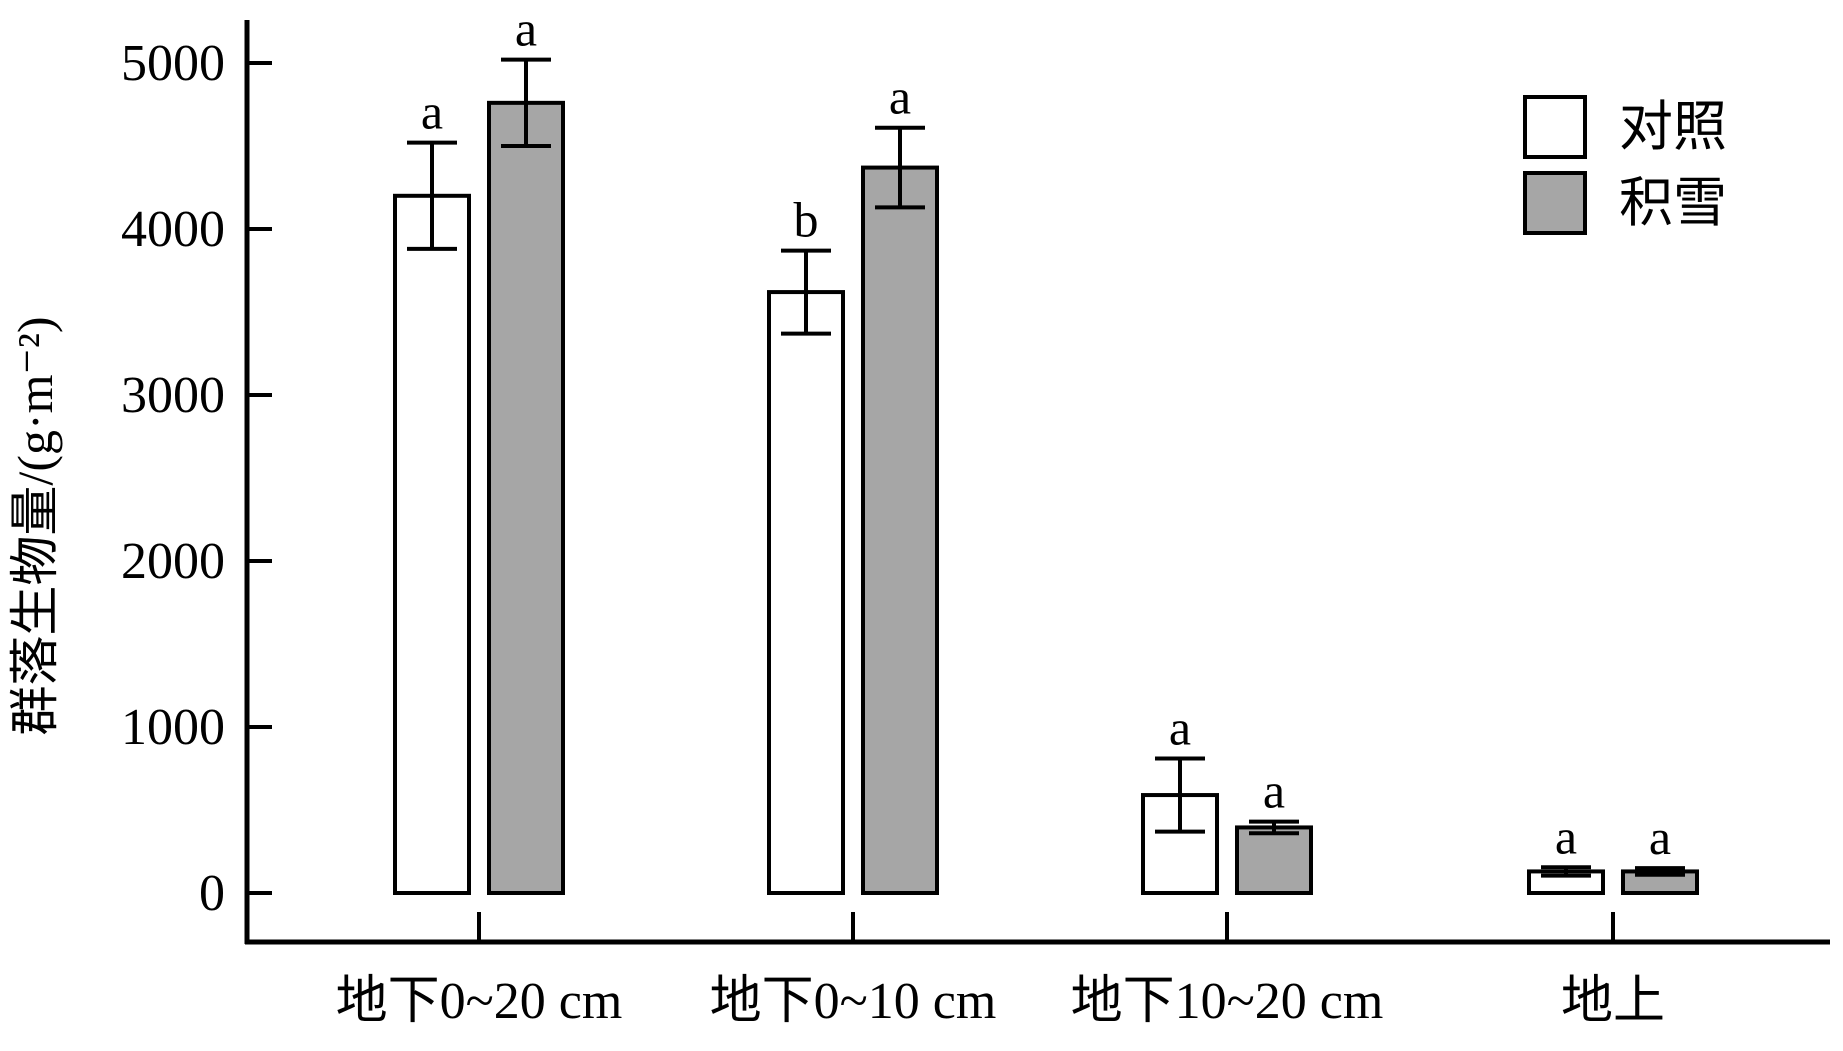 The width and height of the screenshot is (1843, 1051). Describe the element at coordinates (1274, 860) in the screenshot. I see `bar-积雪-地下10~20 cm` at that location.